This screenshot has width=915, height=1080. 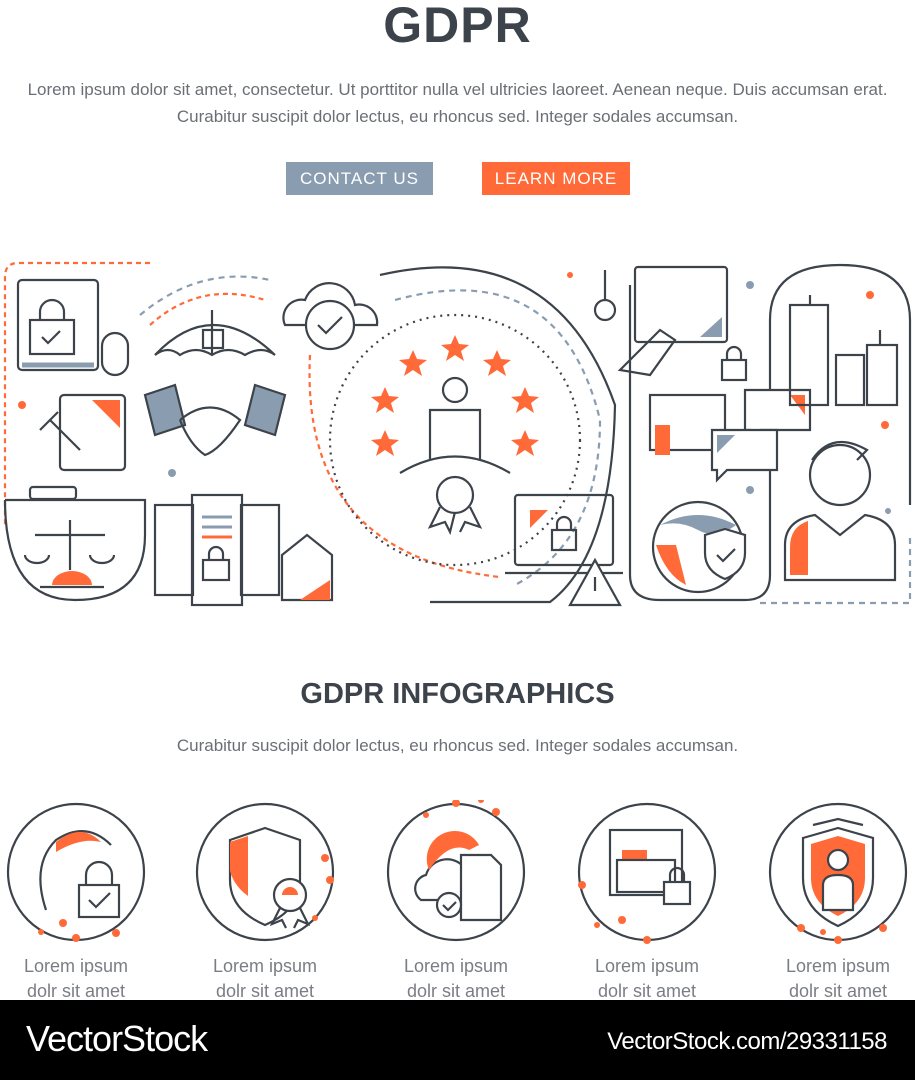 What do you see at coordinates (359, 178) in the screenshot?
I see `contact-us-button: CONTACT US` at bounding box center [359, 178].